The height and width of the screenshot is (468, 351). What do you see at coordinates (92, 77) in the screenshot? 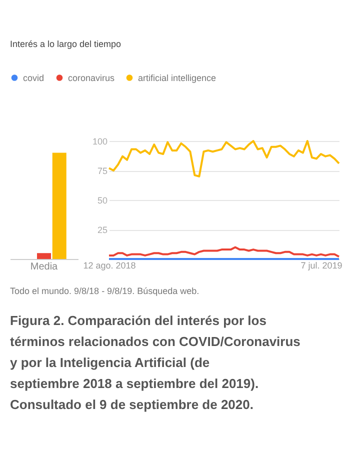
I see `legend-label: coronavirus` at bounding box center [92, 77].